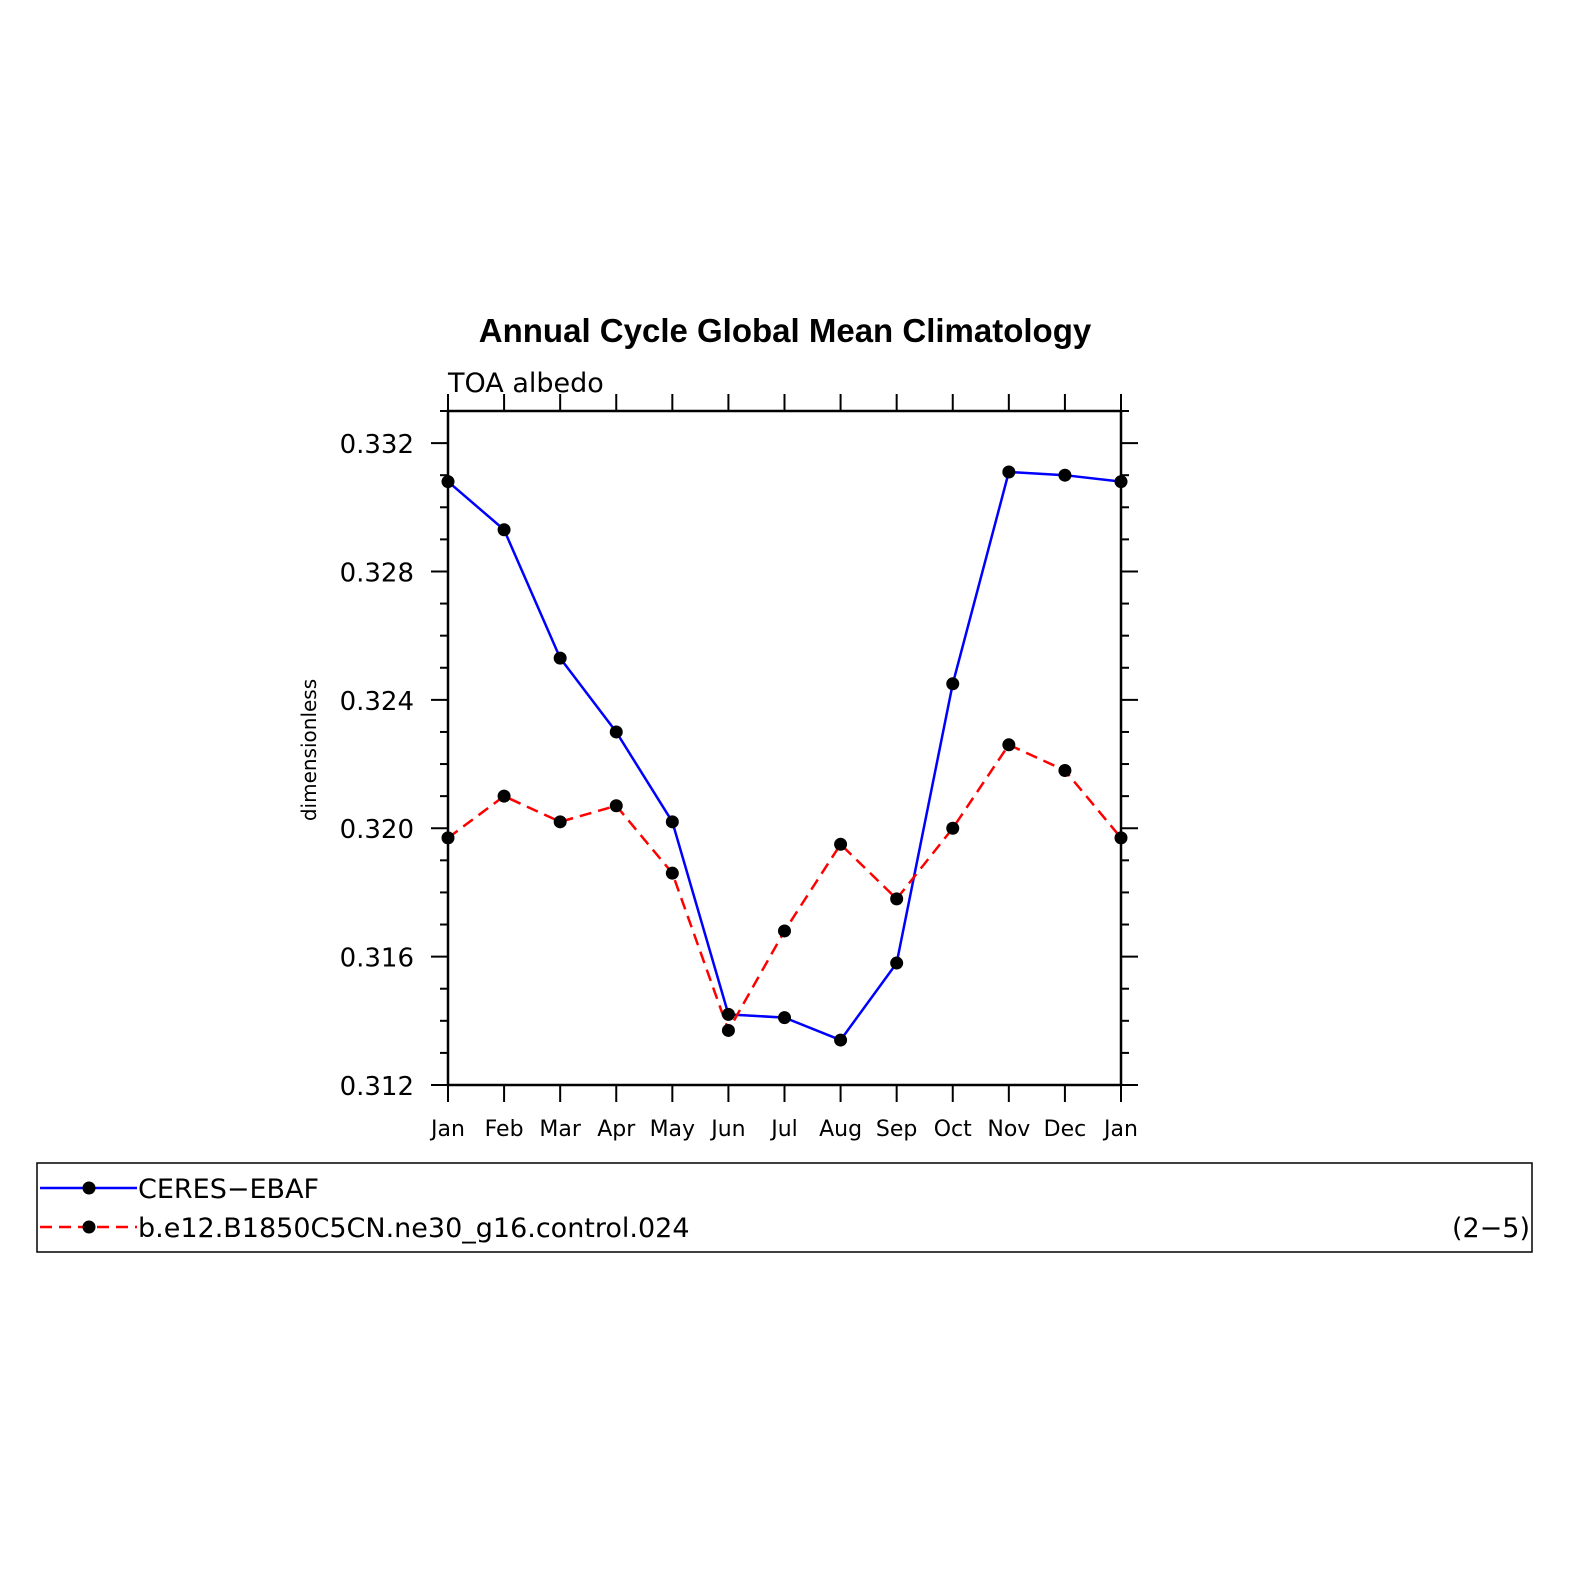 The height and width of the screenshot is (1575, 1575). What do you see at coordinates (377, 445) in the screenshot?
I see `y-tick-label: 0.332` at bounding box center [377, 445].